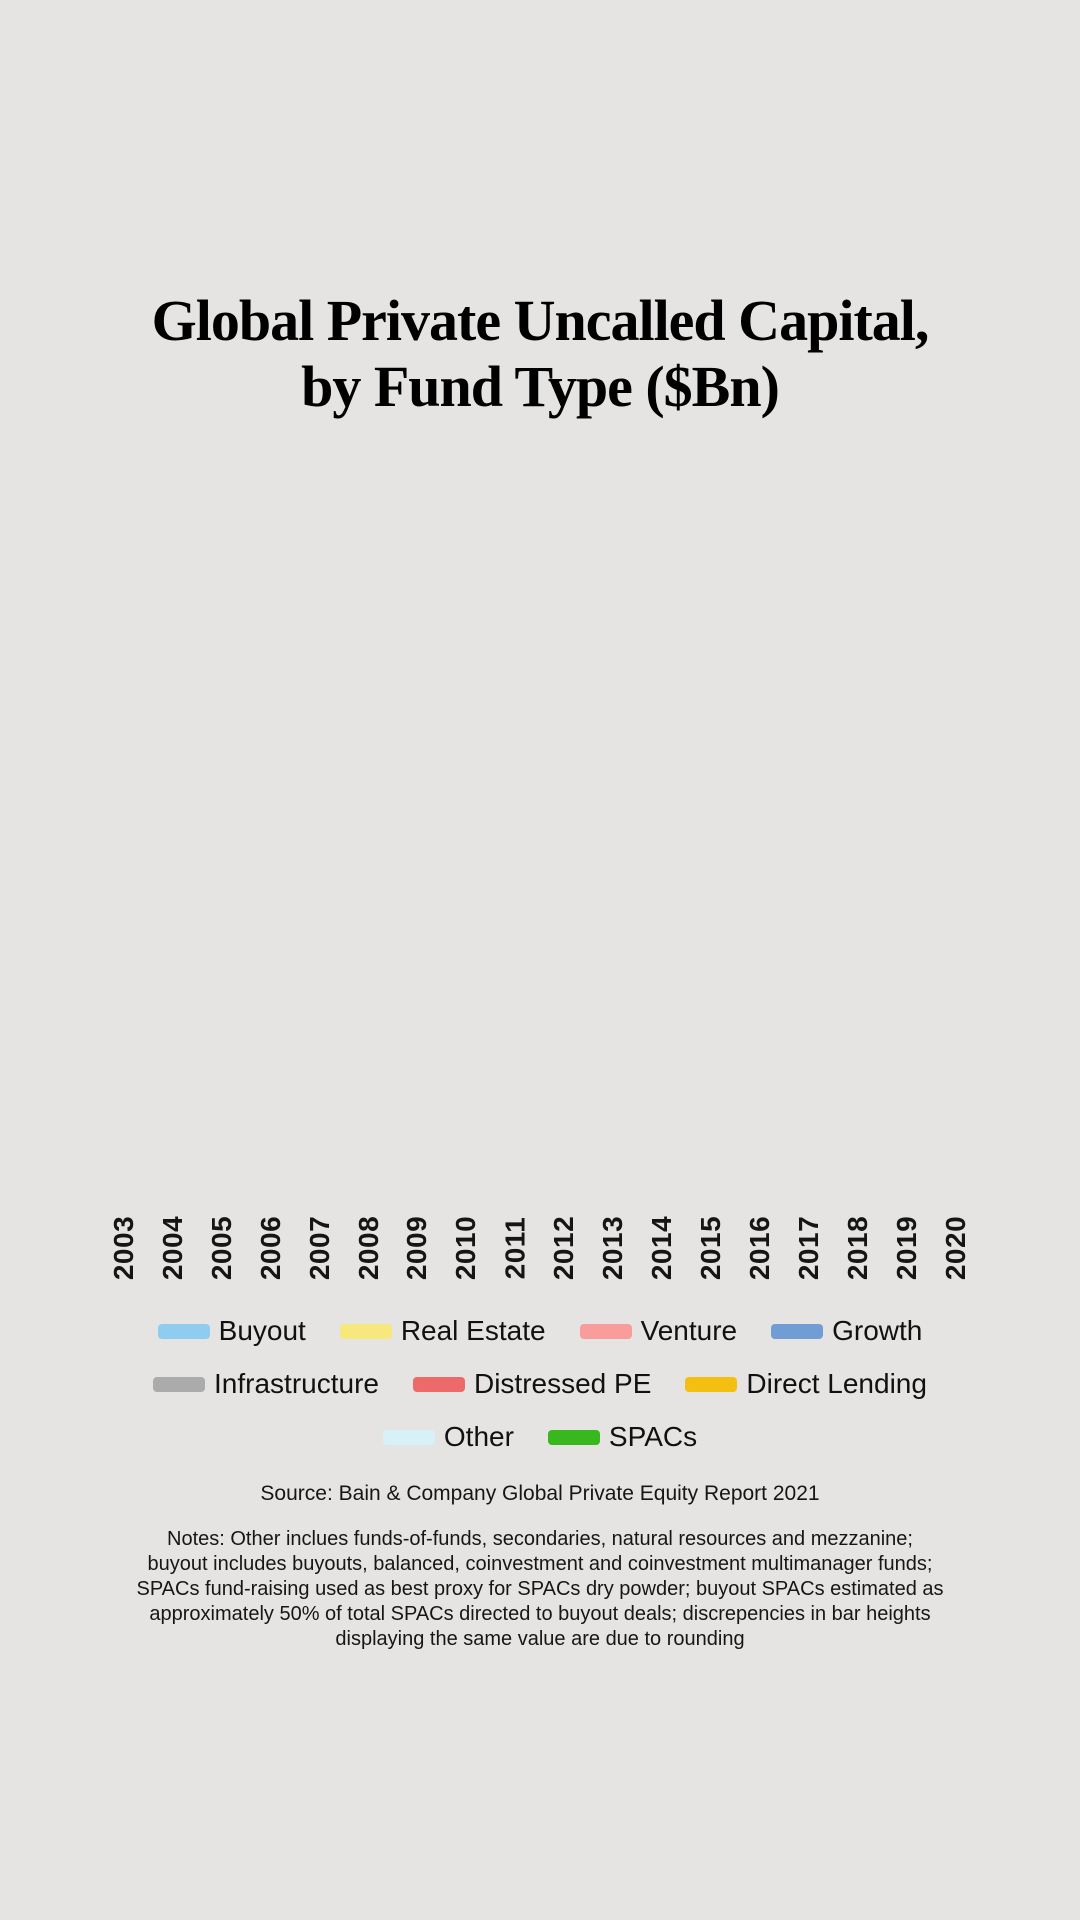  I want to click on x-axis-label: 2014, so click(662, 1248).